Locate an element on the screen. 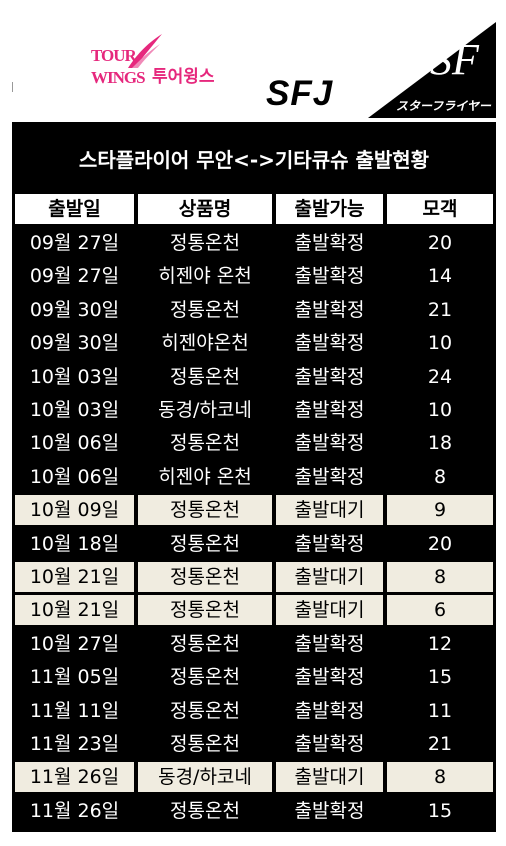  board-title: 스타플라이어 무안<->기타큐슈 출발현황 is located at coordinates (254, 160).